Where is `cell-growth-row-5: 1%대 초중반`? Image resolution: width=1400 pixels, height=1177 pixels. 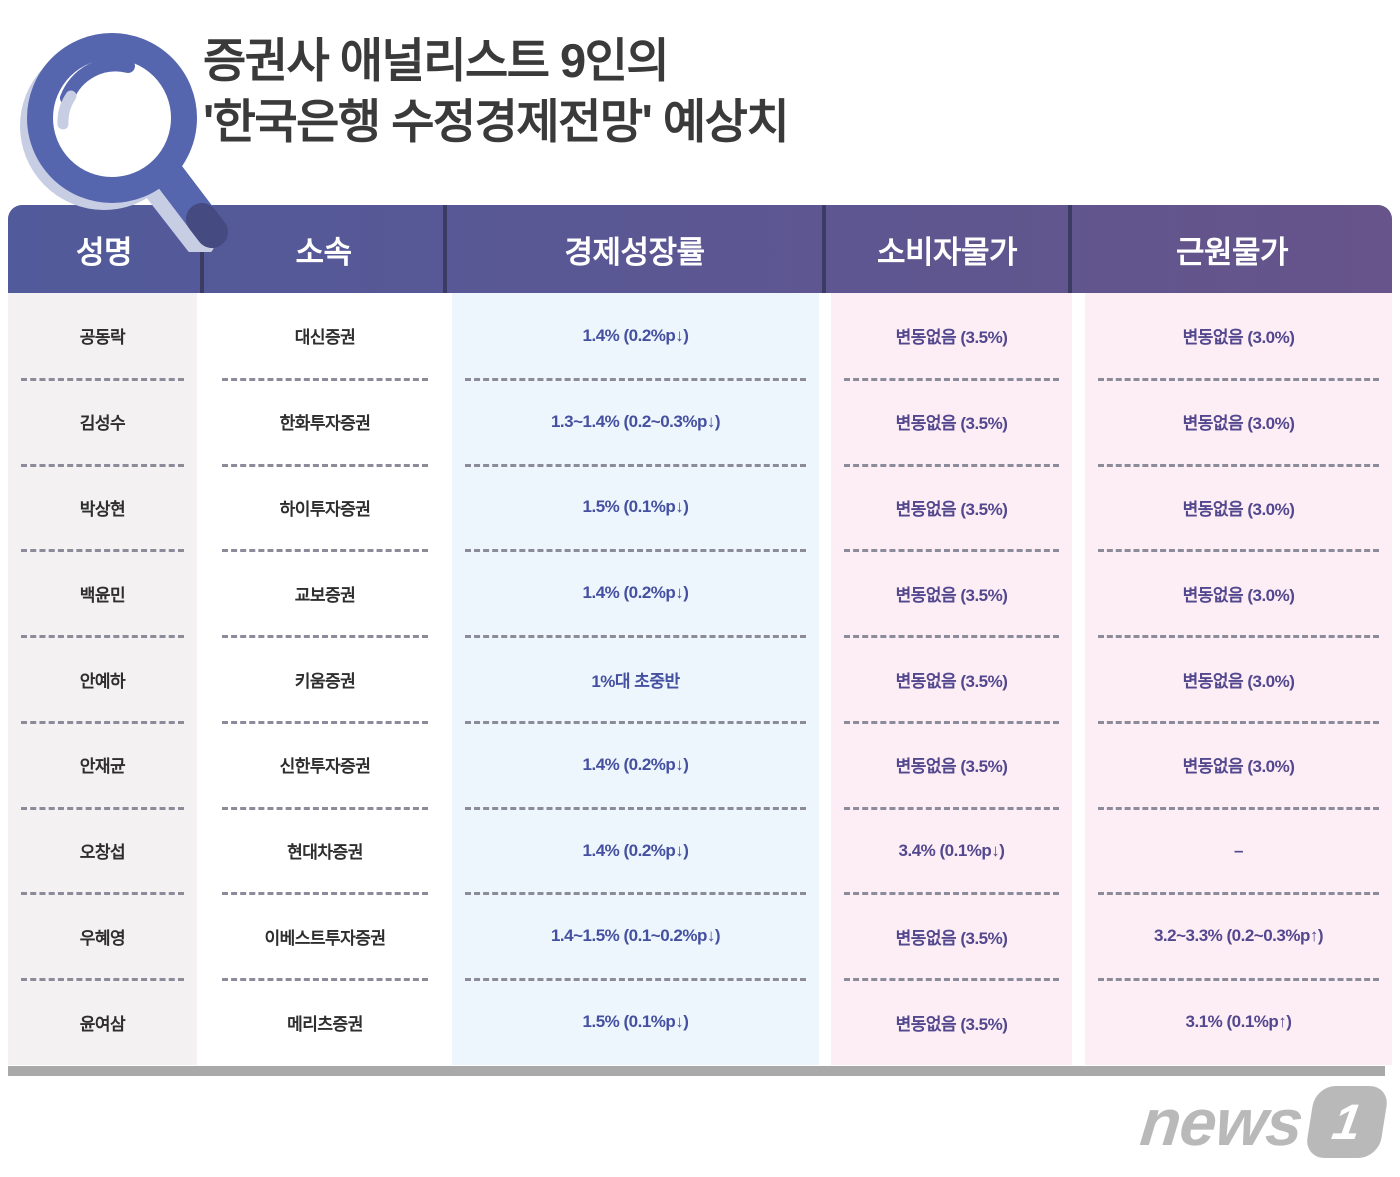 cell-growth-row-5: 1%대 초중반 is located at coordinates (635, 680).